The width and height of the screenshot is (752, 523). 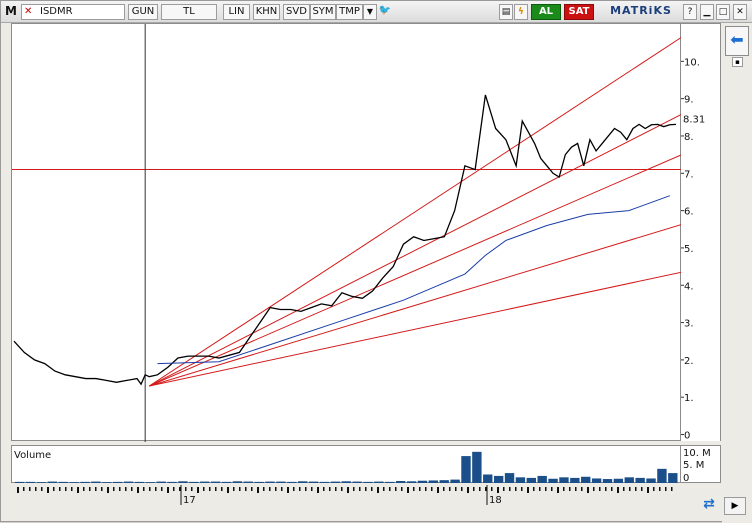 What do you see at coordinates (236, 12) in the screenshot?
I see `scale-button: LIN` at bounding box center [236, 12].